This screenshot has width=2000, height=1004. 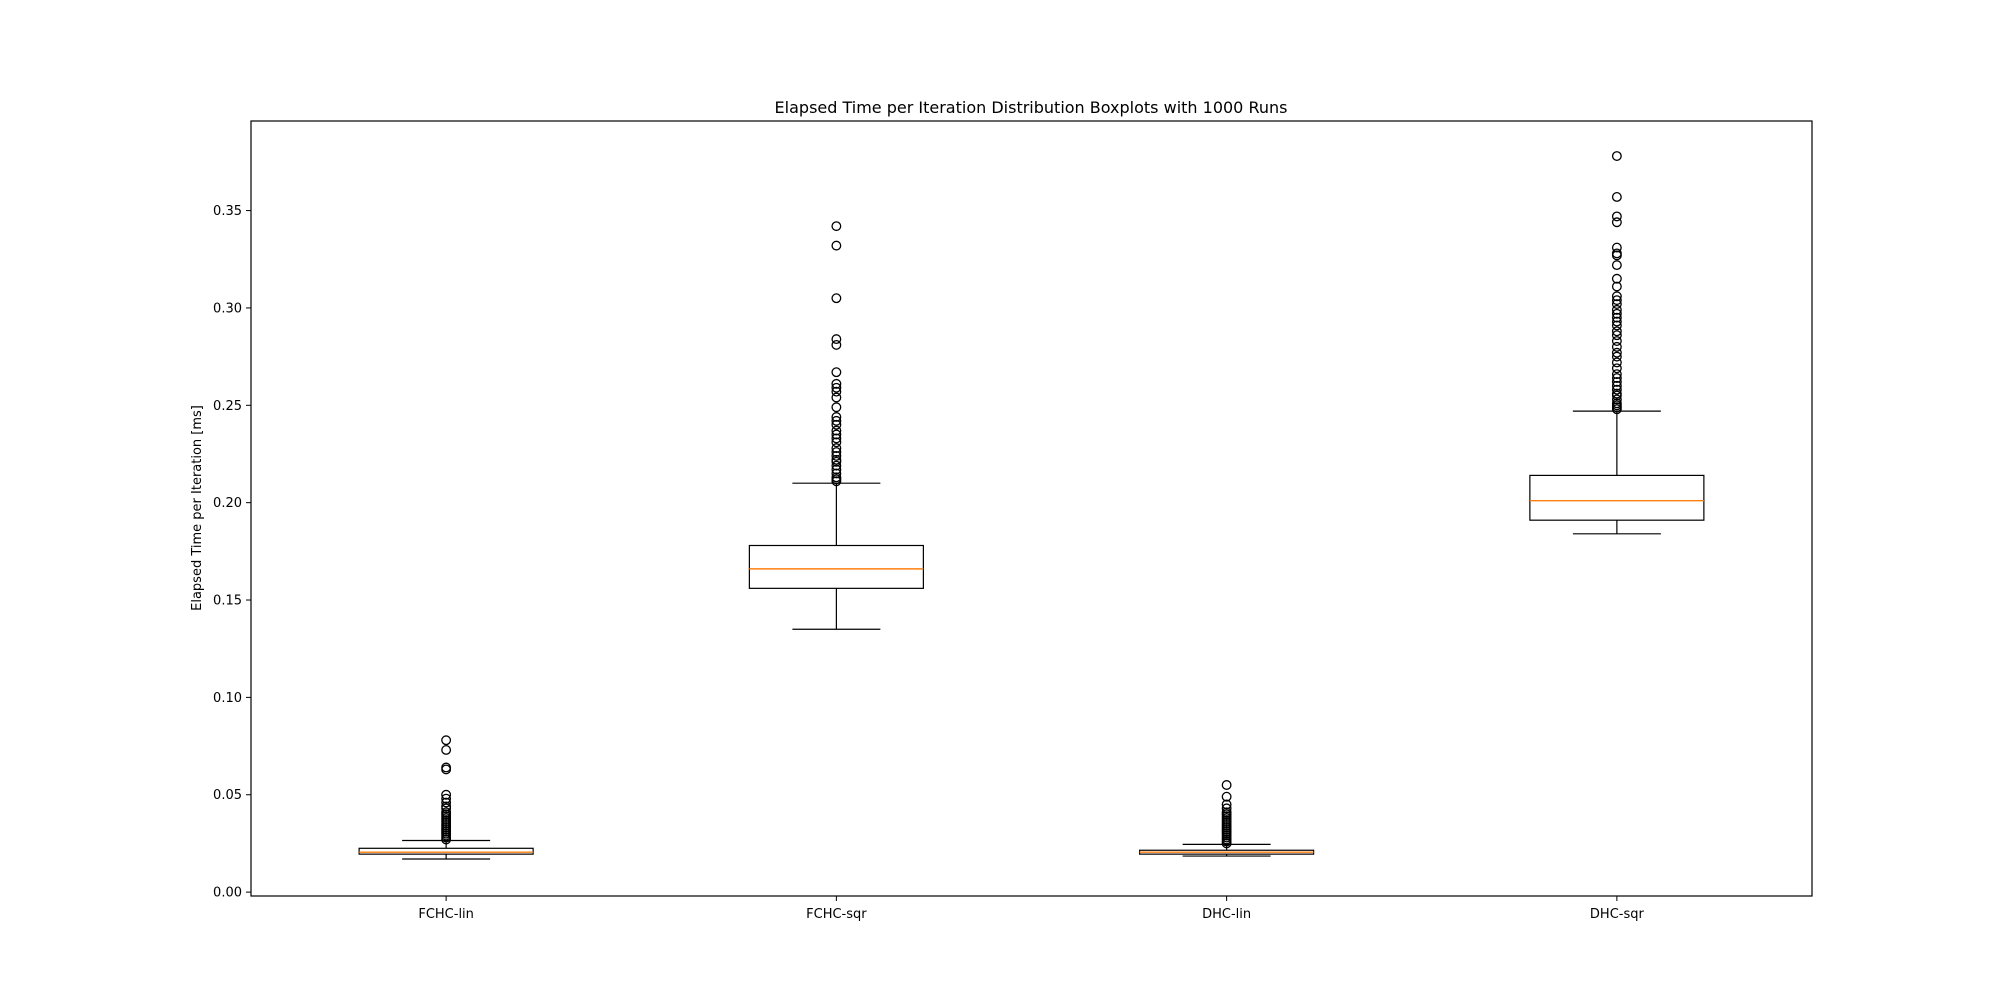 I want to click on boxplot-fchc-lin, so click(x=446, y=797).